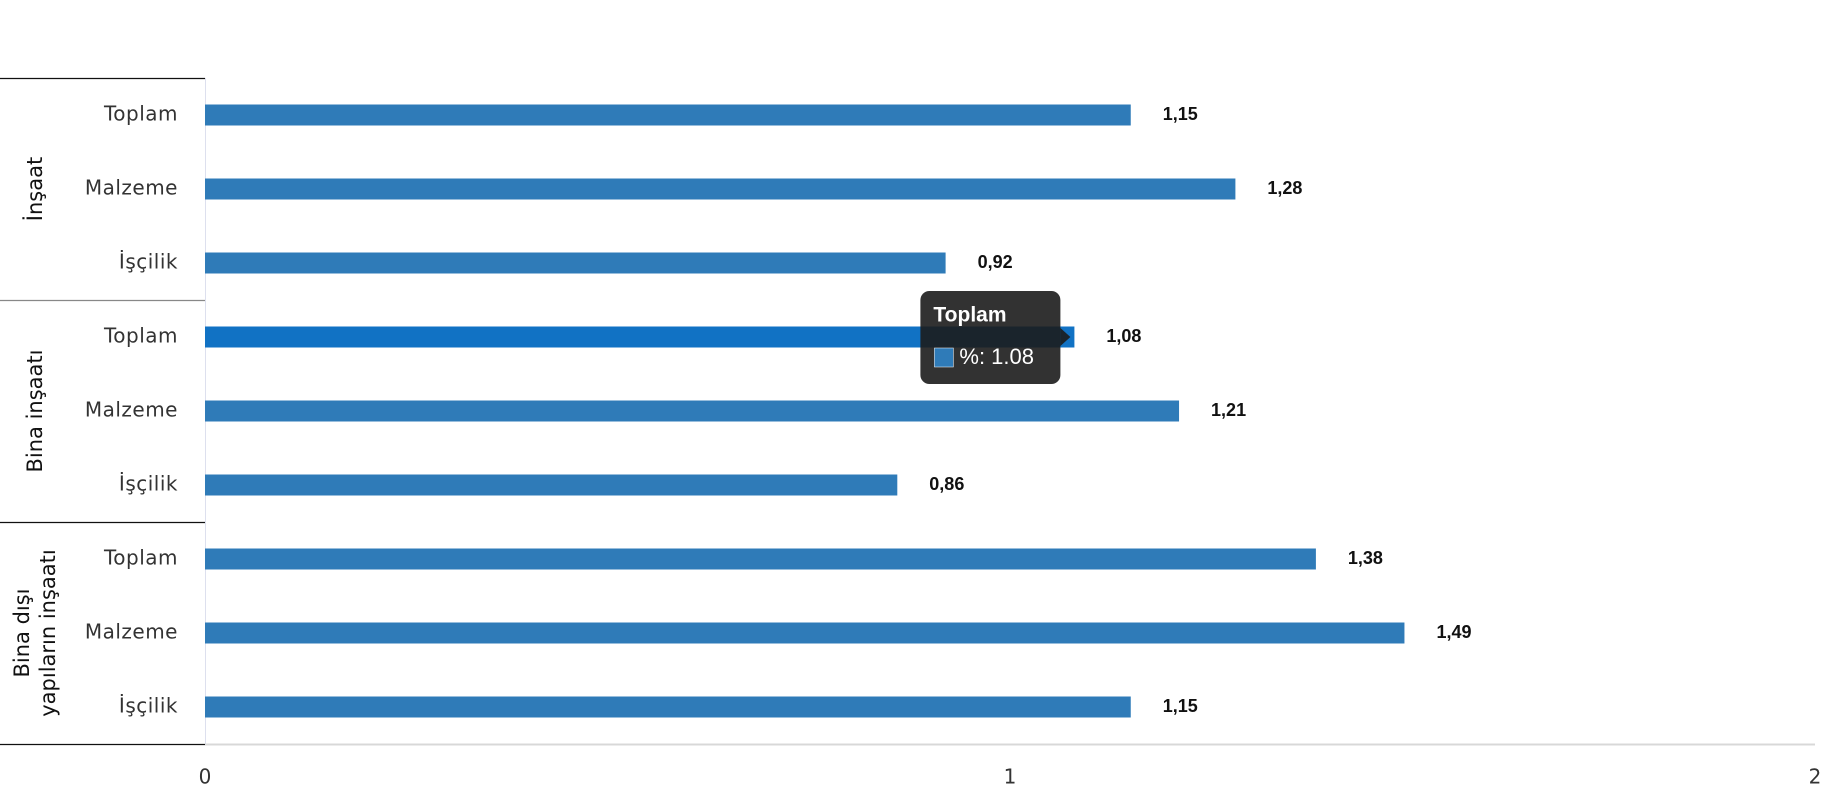 The image size is (1830, 800). What do you see at coordinates (995, 262) in the screenshot?
I see `value-label: 0,92` at bounding box center [995, 262].